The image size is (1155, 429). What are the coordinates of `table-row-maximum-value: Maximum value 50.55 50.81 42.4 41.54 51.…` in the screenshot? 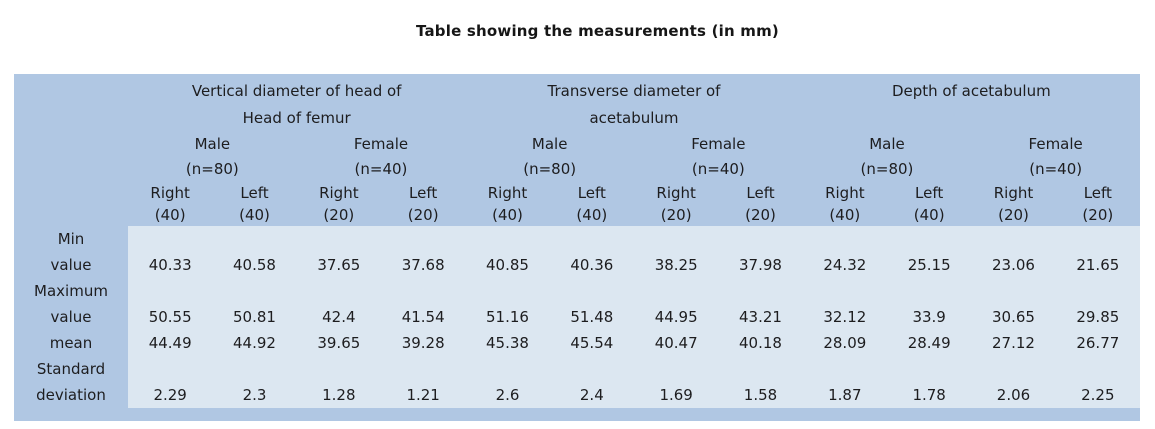 It's located at (577, 304).